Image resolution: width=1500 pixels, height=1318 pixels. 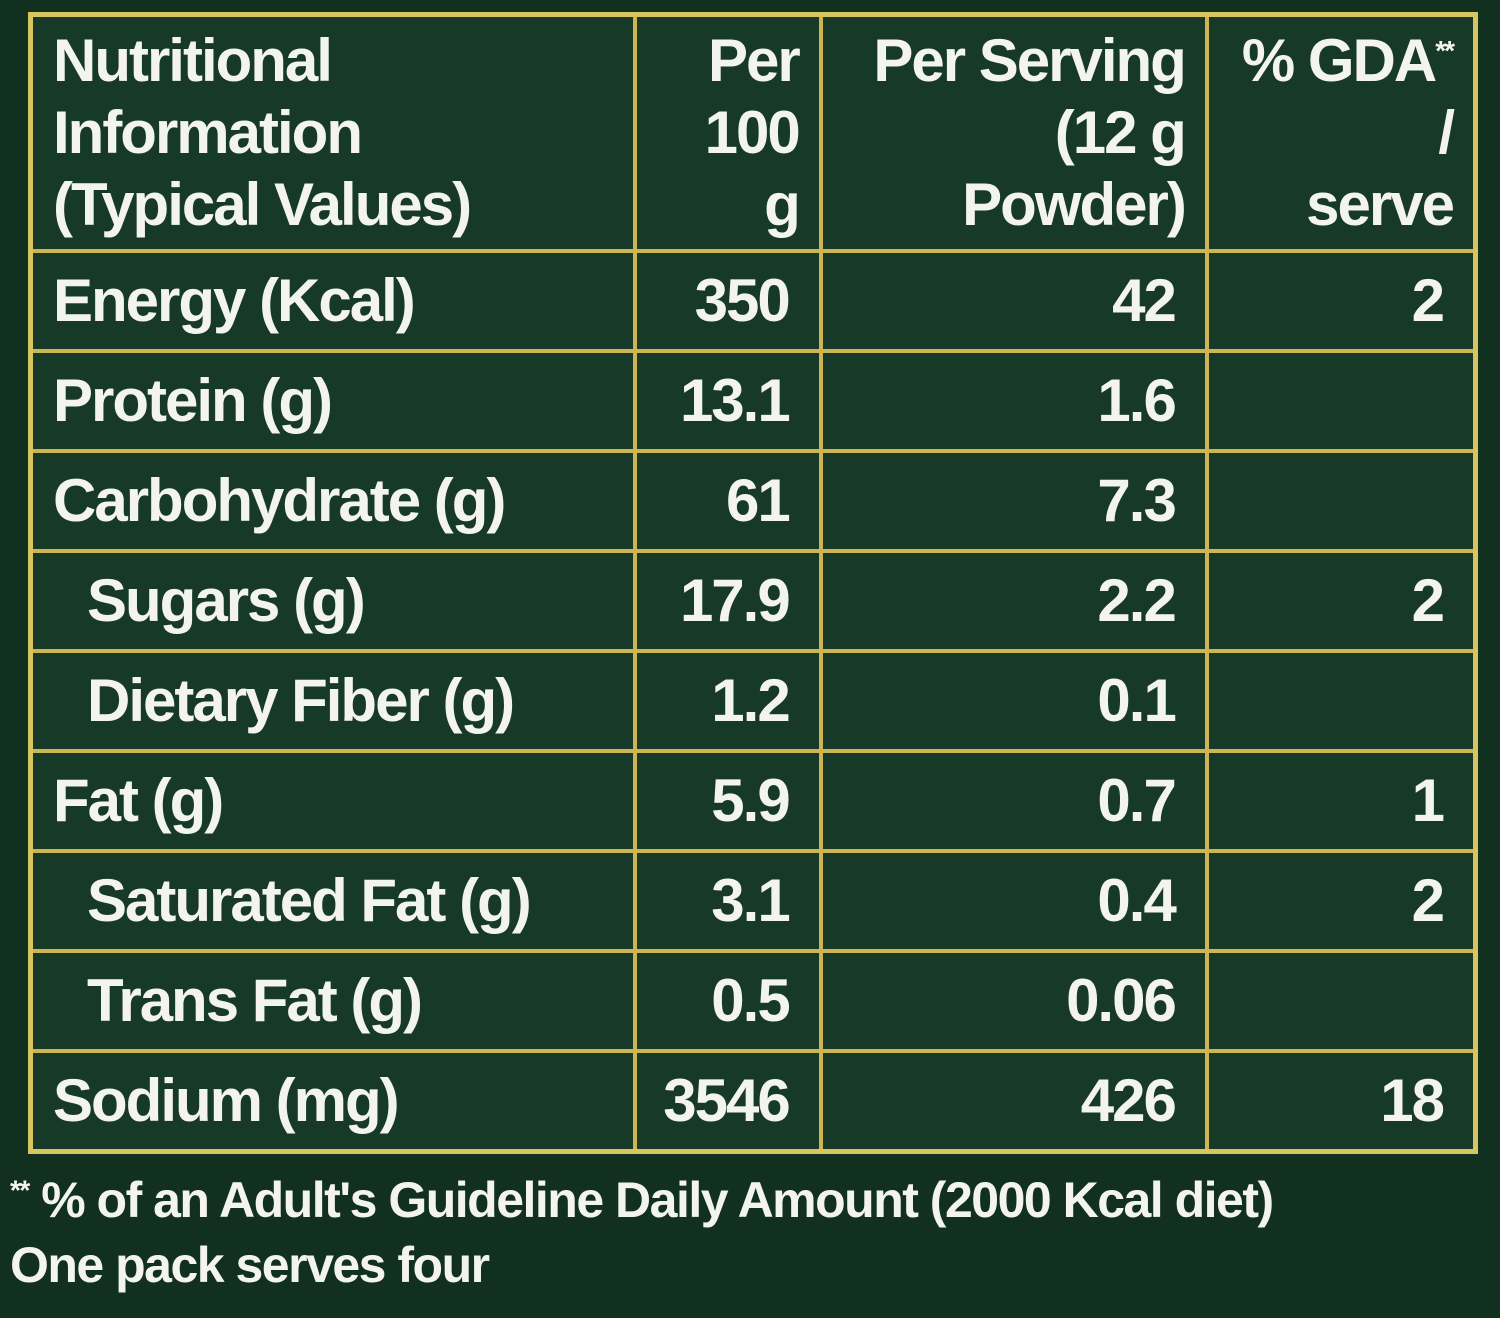 I want to click on per-serving-value: 42, so click(x=1013, y=301).